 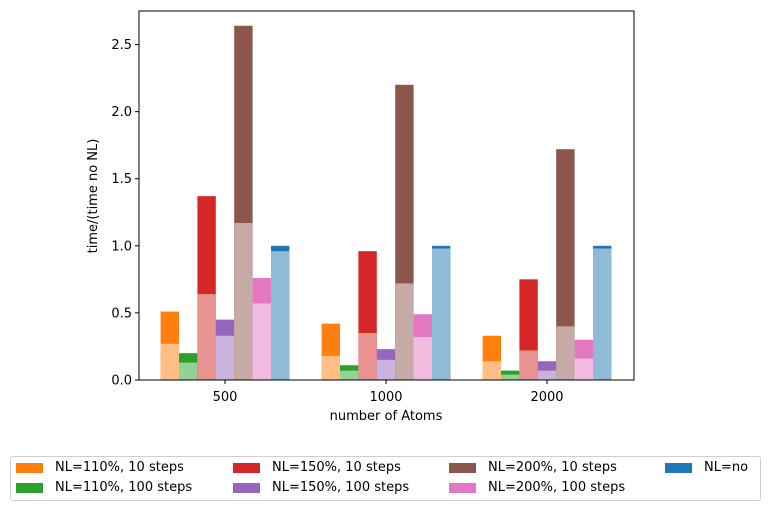 I want to click on x-axis-ticks: 500 1000 2000, so click(x=388, y=392).